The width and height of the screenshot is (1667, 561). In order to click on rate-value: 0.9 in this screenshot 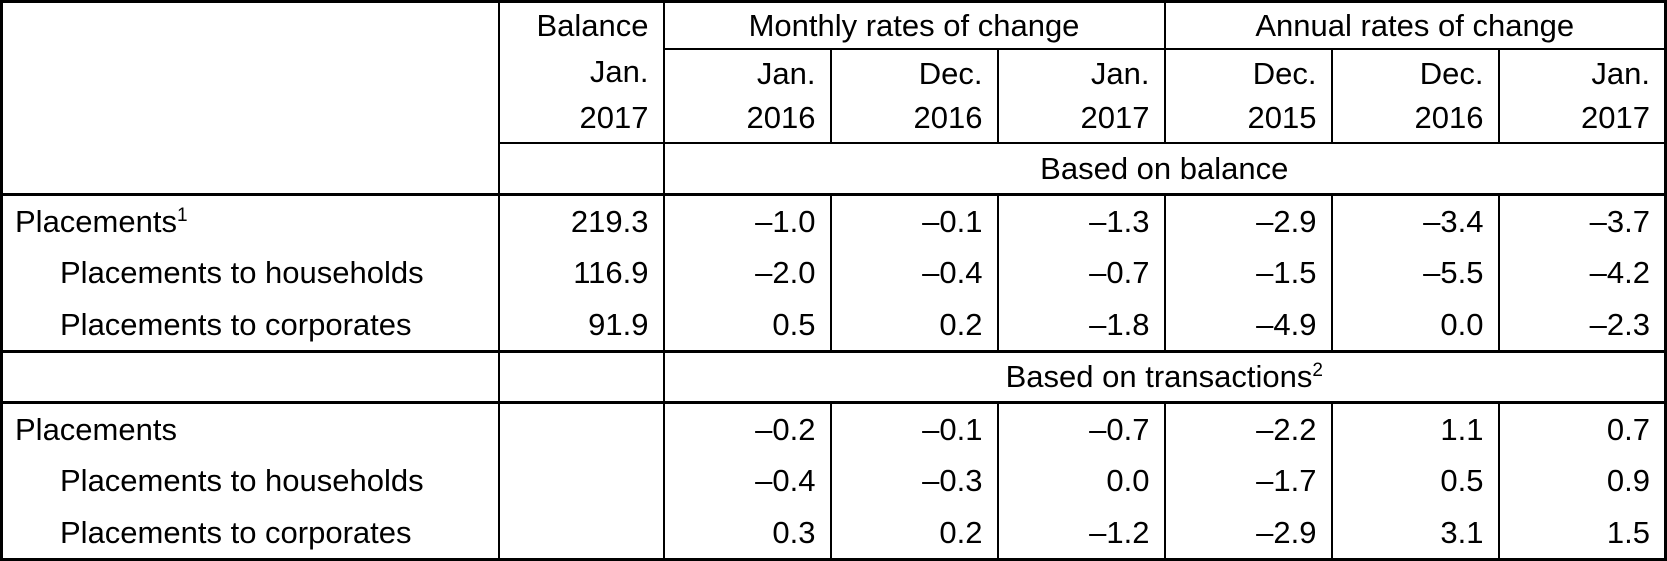, I will do `click(1581, 481)`.